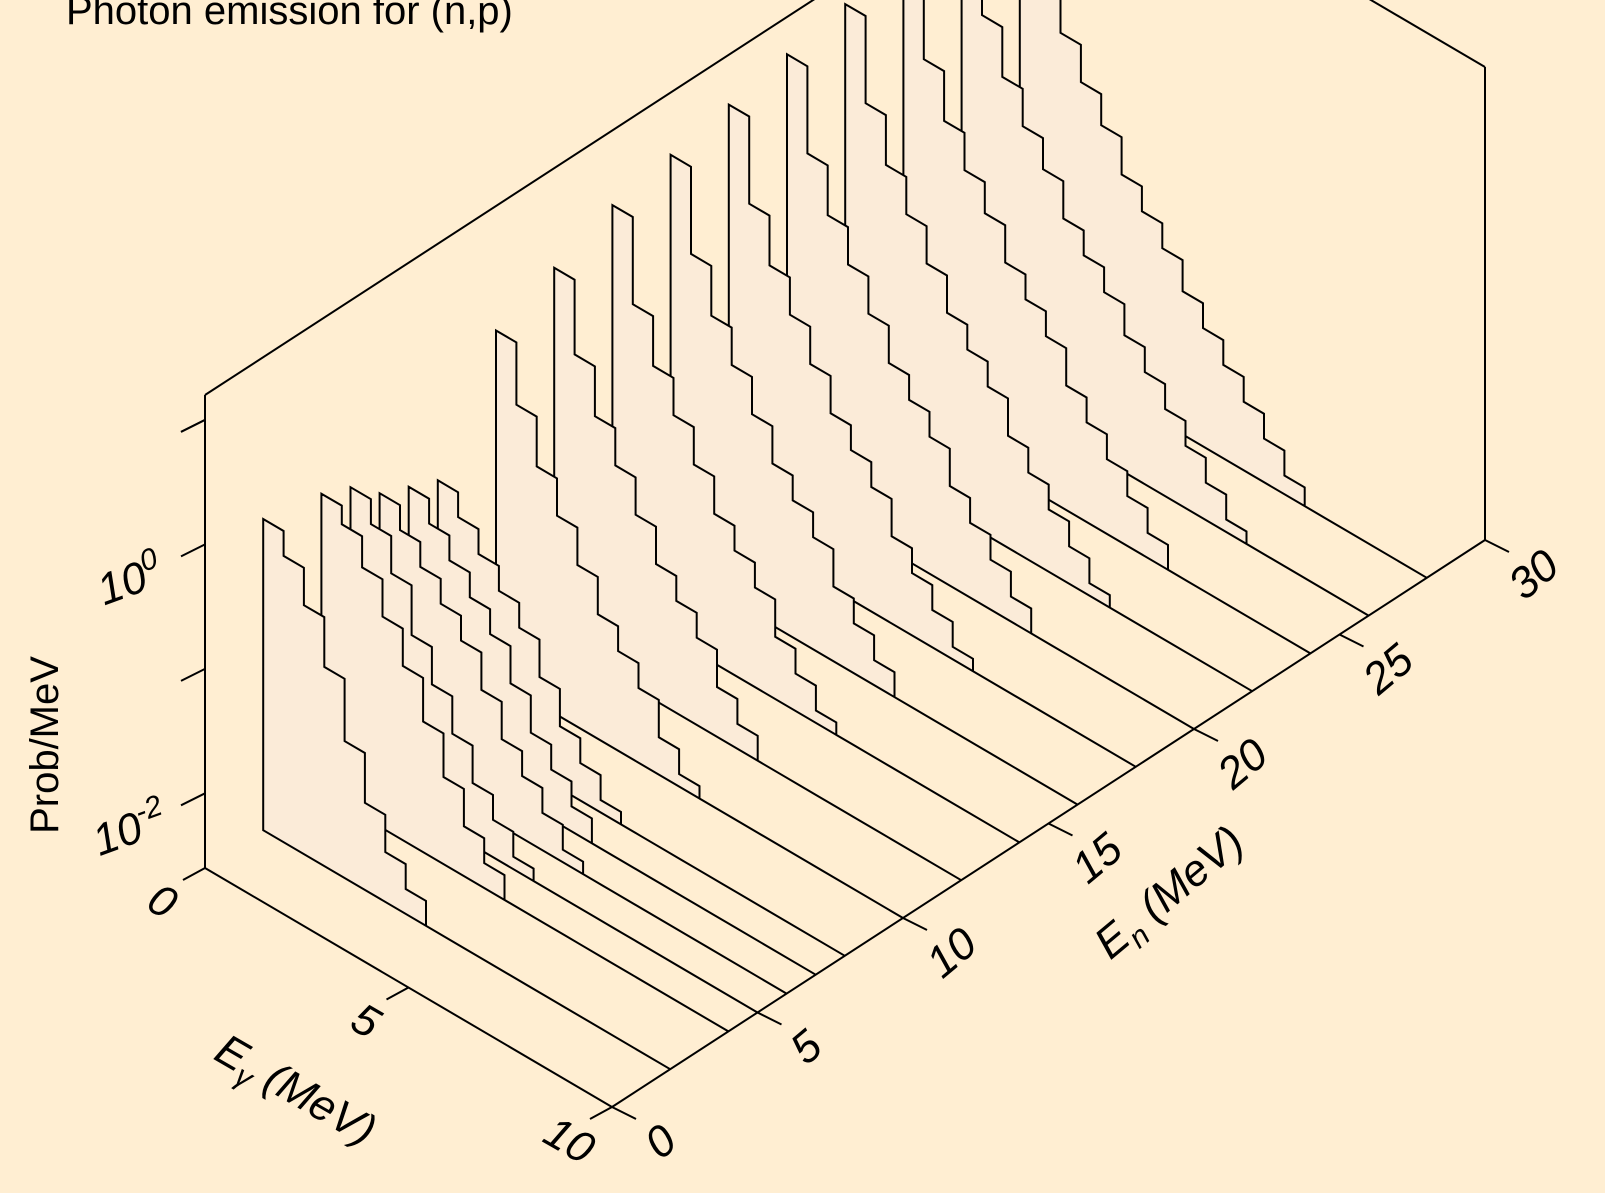 The height and width of the screenshot is (1193, 1605). What do you see at coordinates (45, 745) in the screenshot?
I see `z-axis-title: Prob/MeV` at bounding box center [45, 745].